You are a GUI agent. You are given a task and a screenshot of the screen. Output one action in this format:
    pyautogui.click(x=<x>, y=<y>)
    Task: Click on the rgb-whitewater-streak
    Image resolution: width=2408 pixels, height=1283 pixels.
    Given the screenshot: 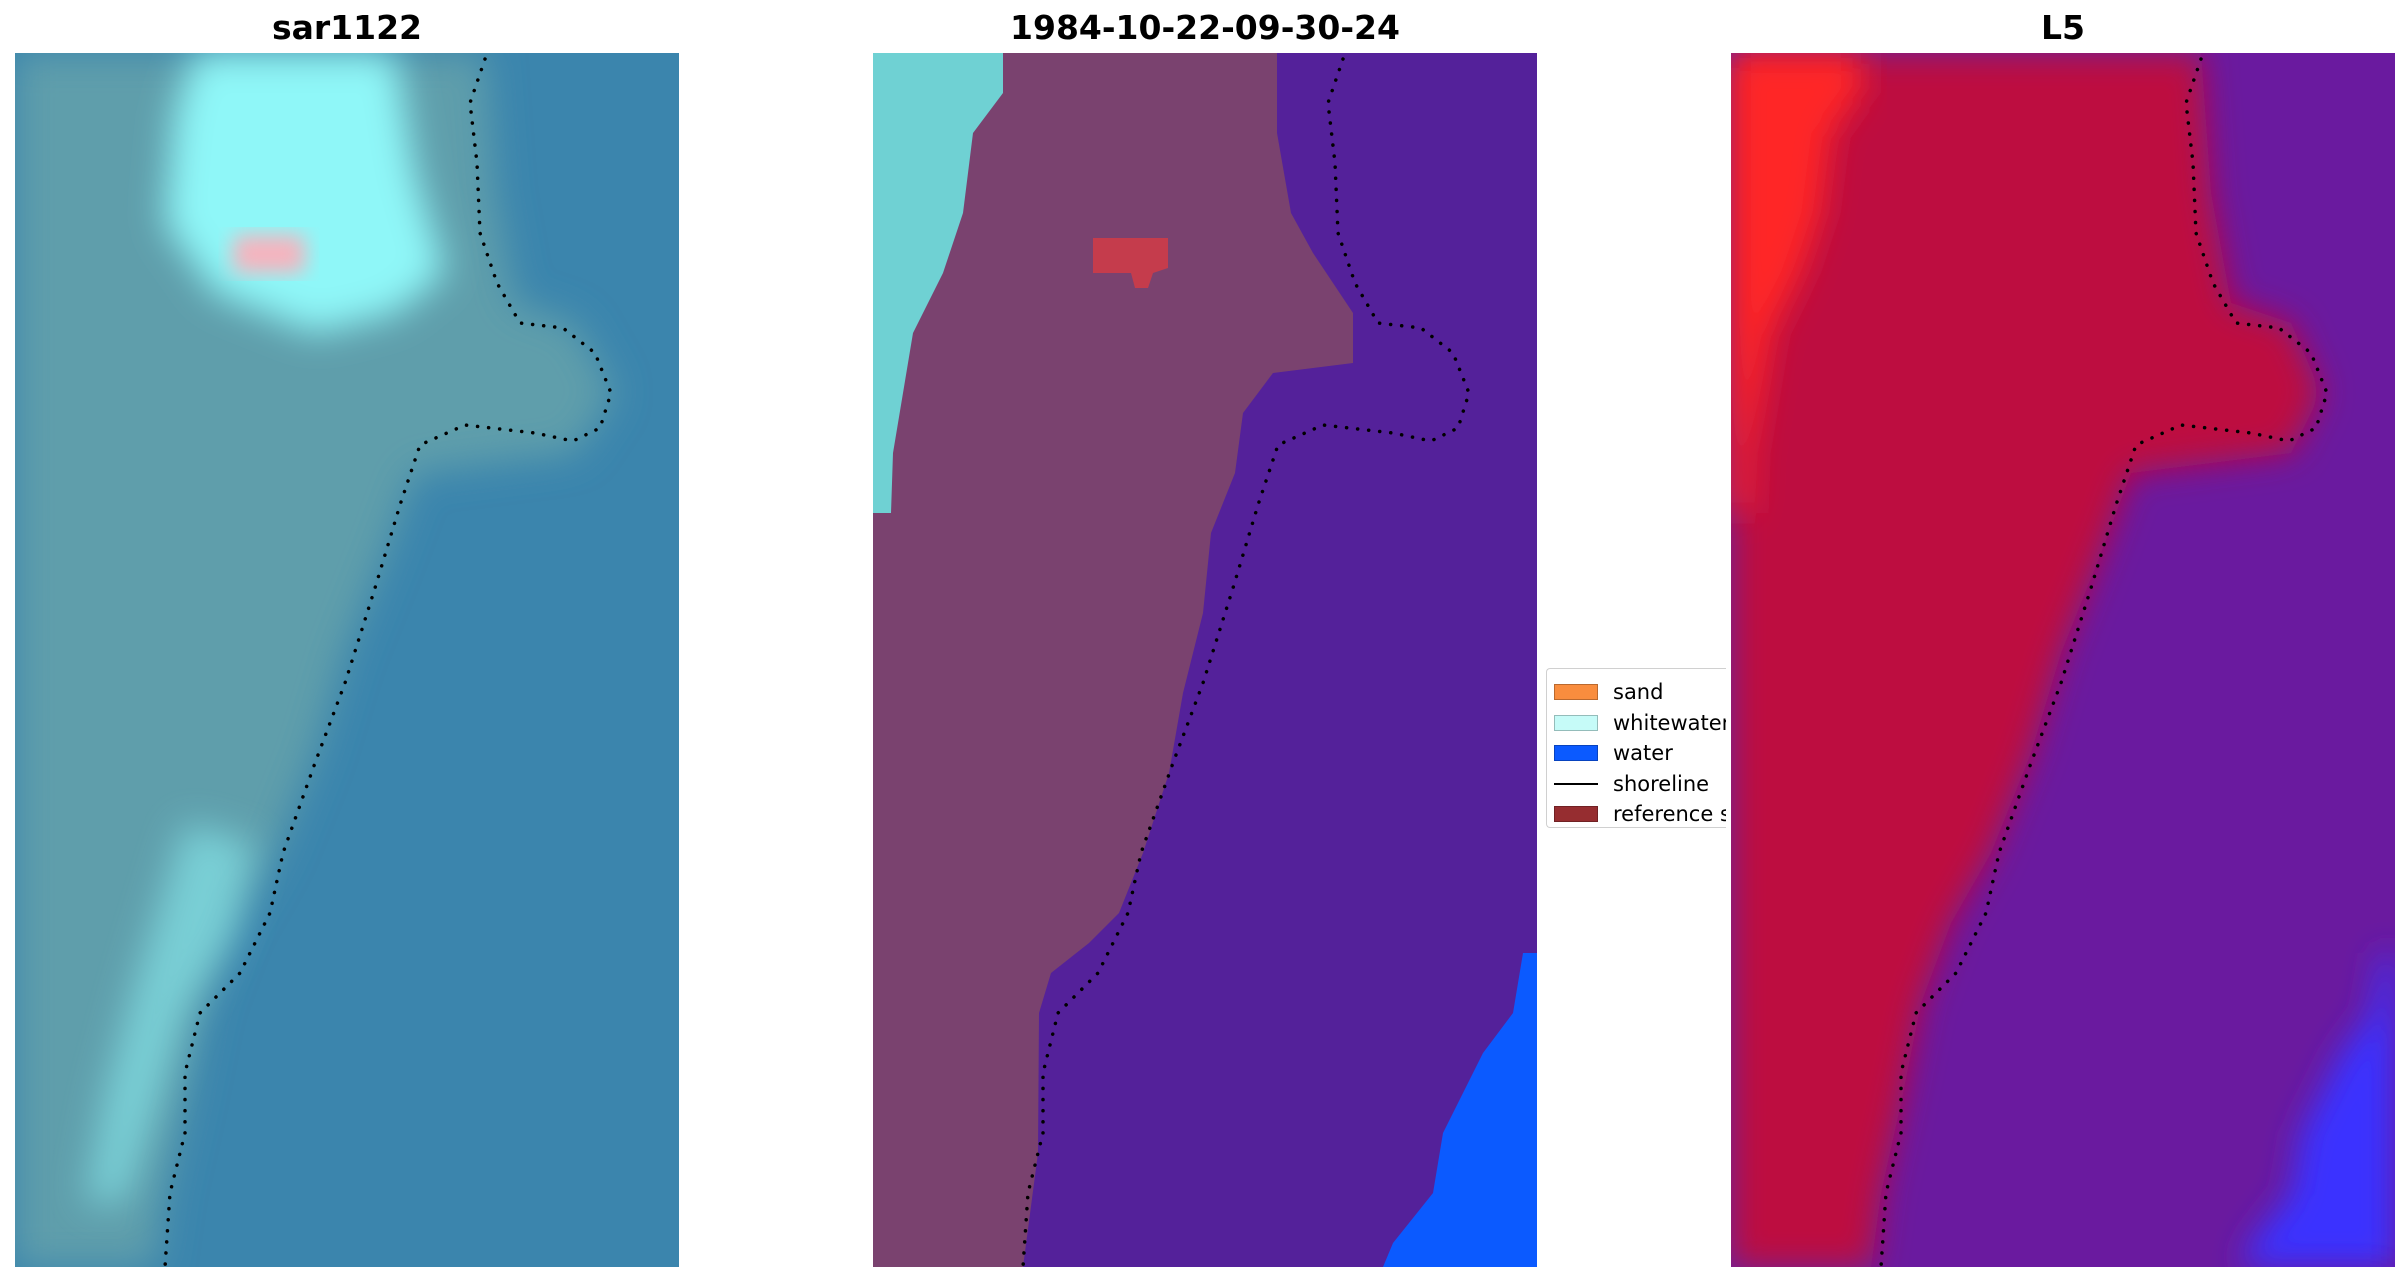 What is the action you would take?
    pyautogui.click(x=170, y=1013)
    